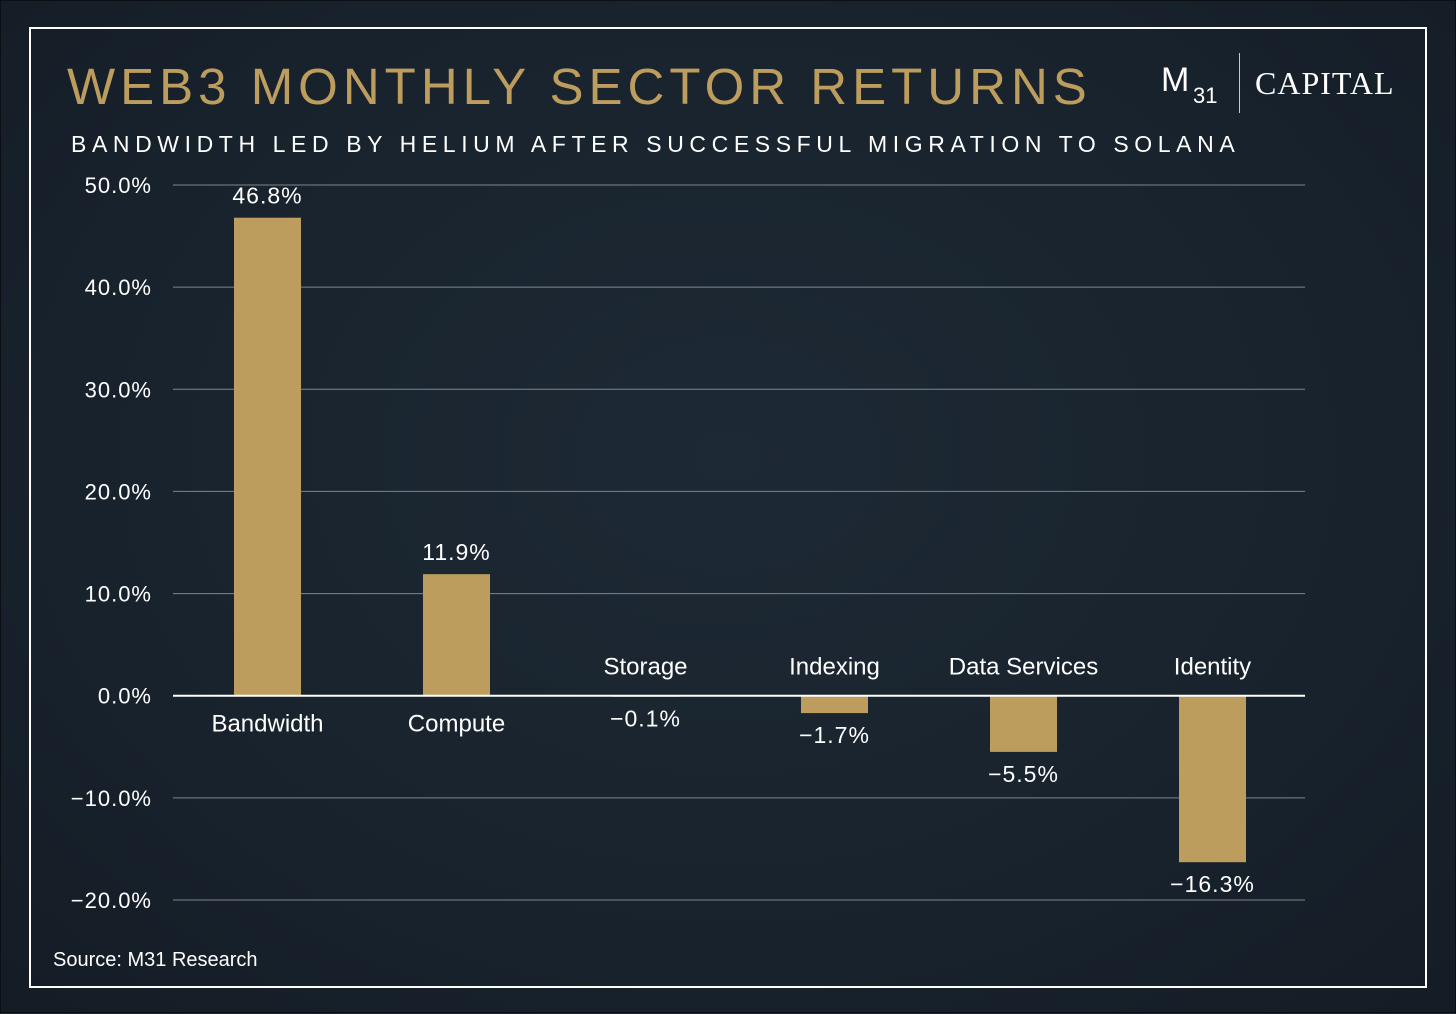 Image resolution: width=1456 pixels, height=1014 pixels. I want to click on y-tick-label: −20.0%, so click(111, 900).